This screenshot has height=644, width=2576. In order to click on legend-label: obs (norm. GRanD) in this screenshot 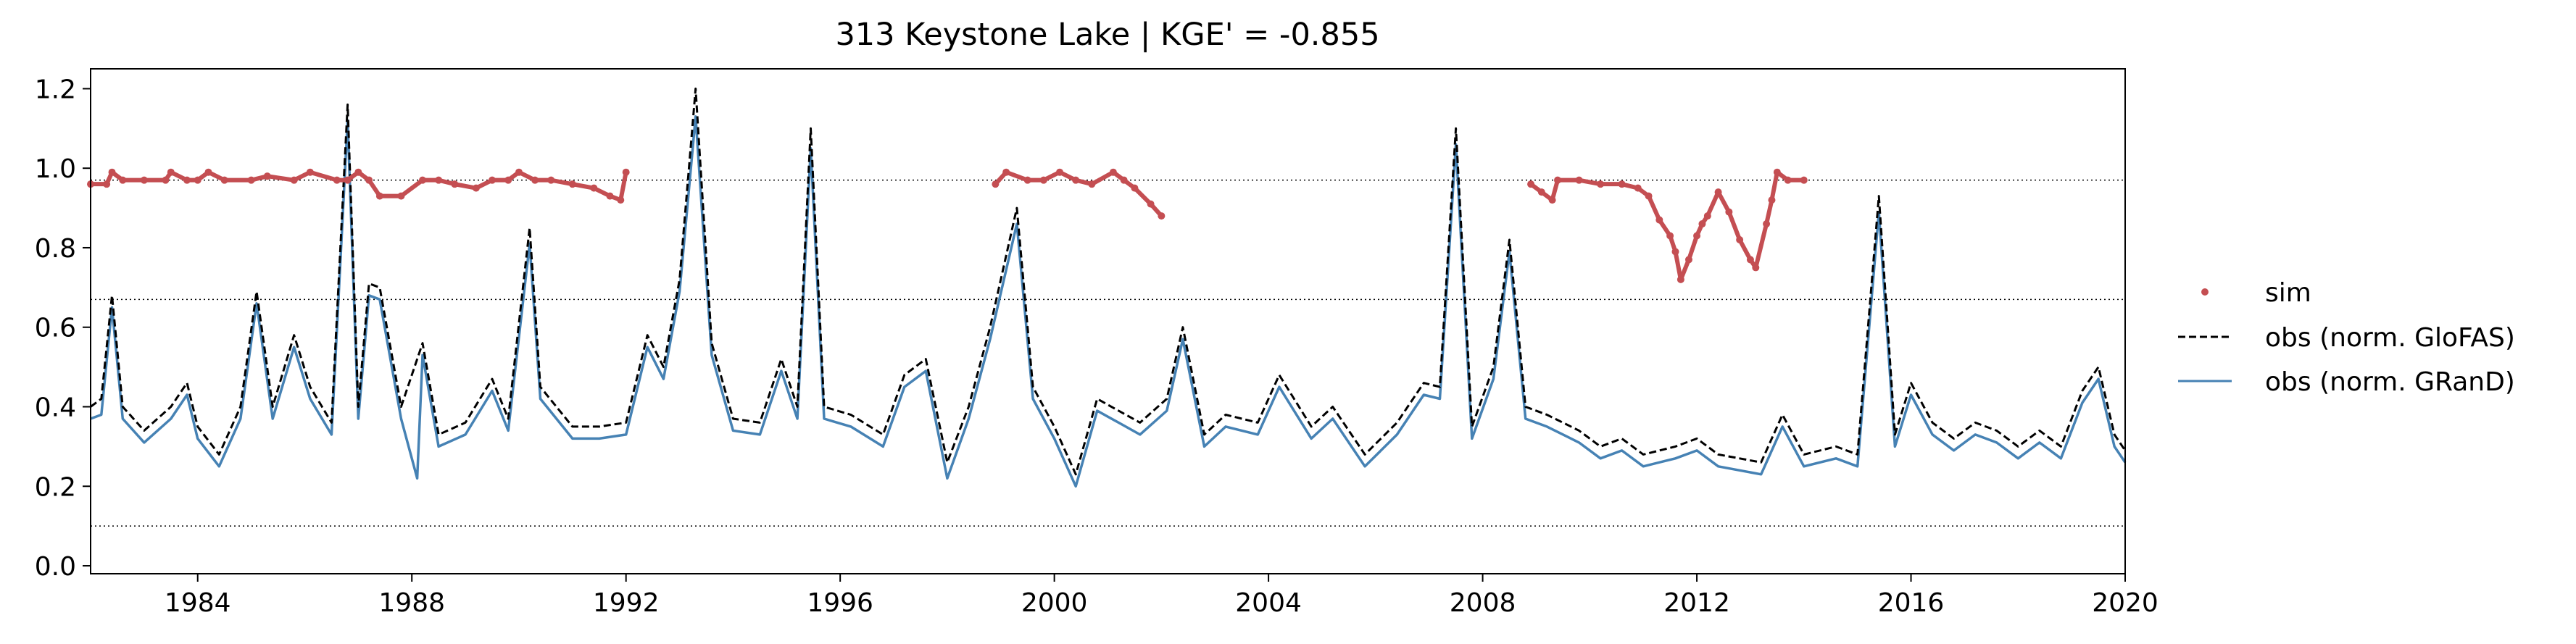, I will do `click(2390, 382)`.